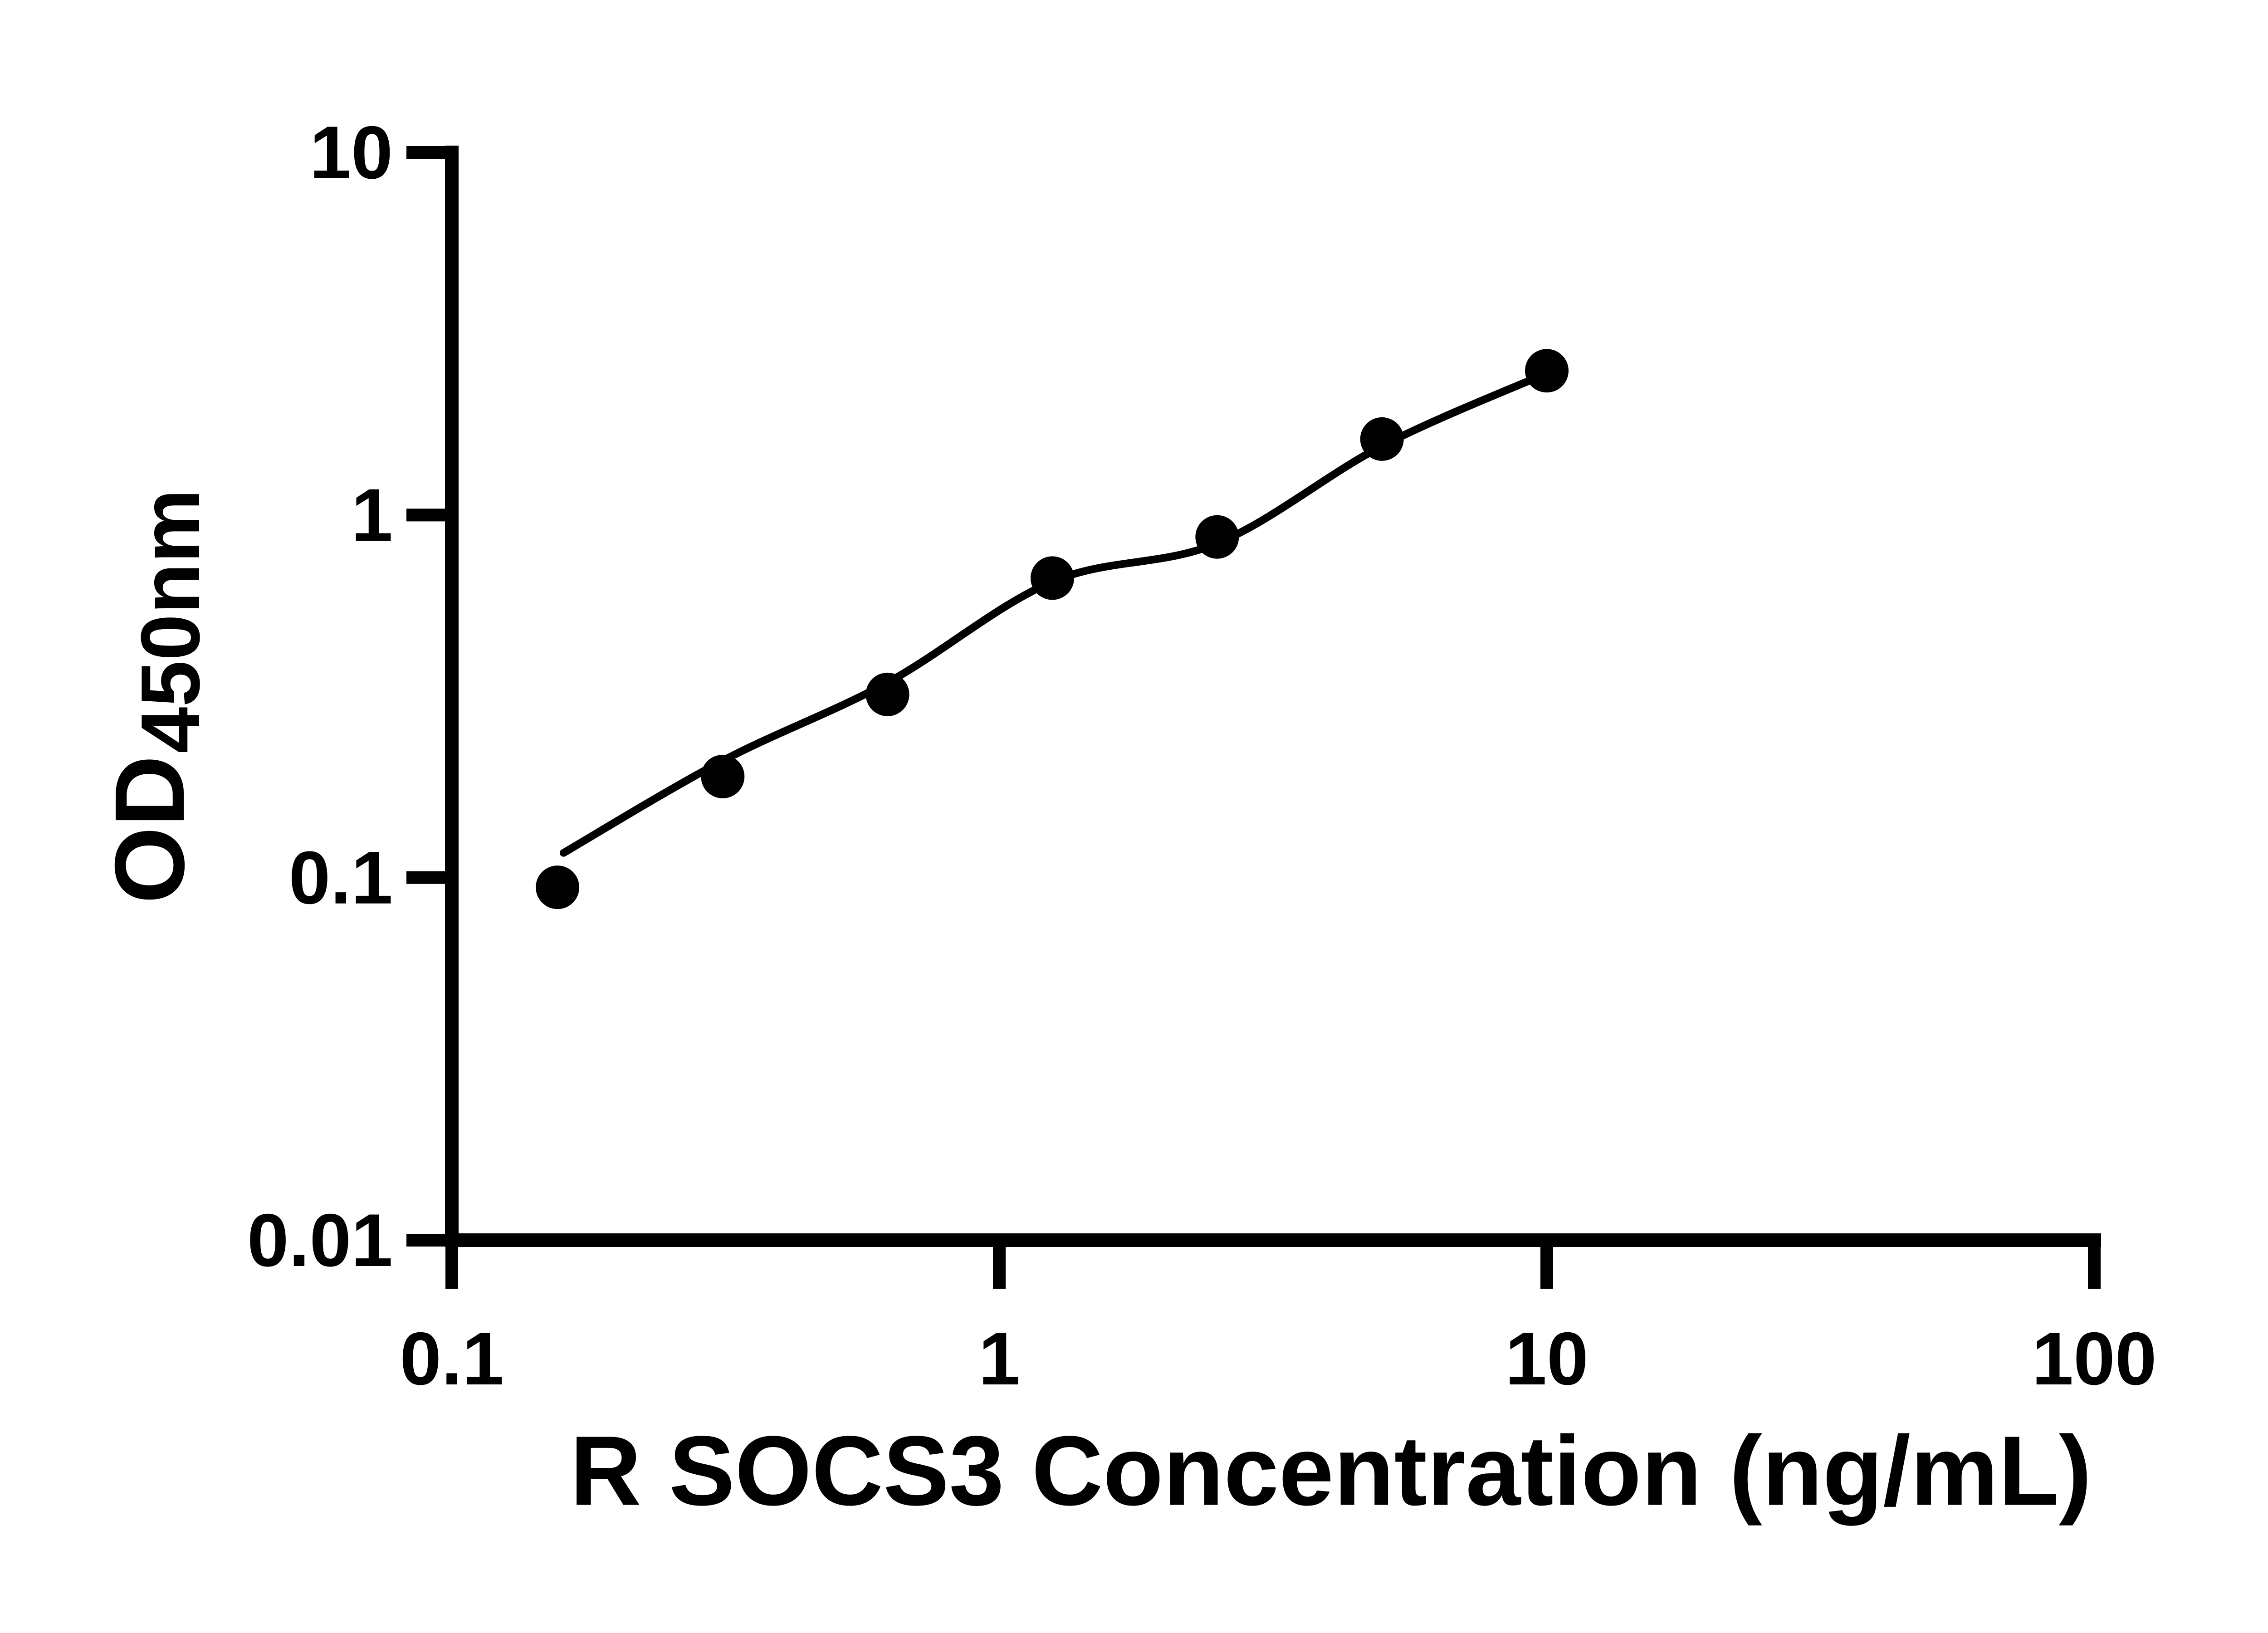  I want to click on x-tick-label: 100, so click(2094, 1358).